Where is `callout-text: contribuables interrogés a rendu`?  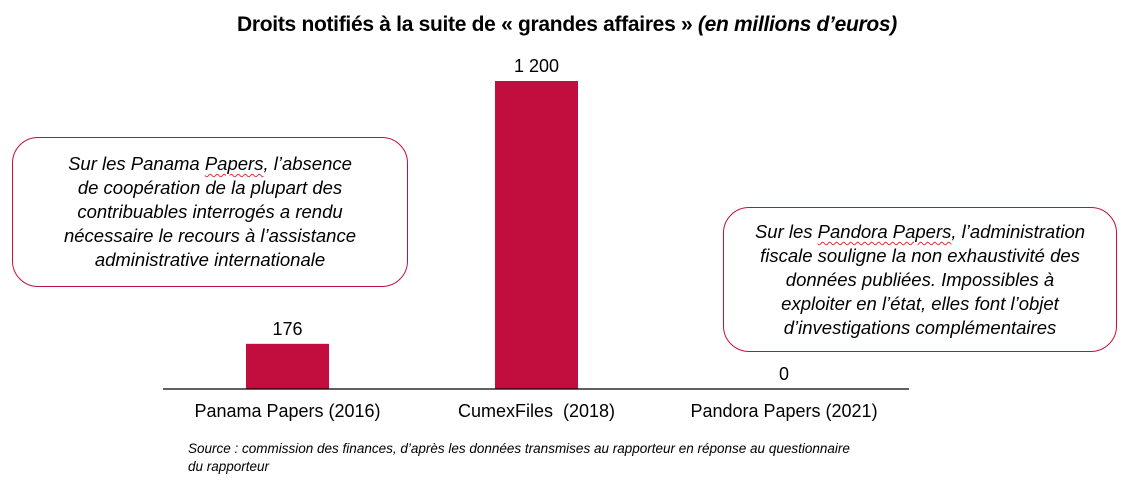 callout-text: contribuables interrogés a rendu is located at coordinates (210, 211).